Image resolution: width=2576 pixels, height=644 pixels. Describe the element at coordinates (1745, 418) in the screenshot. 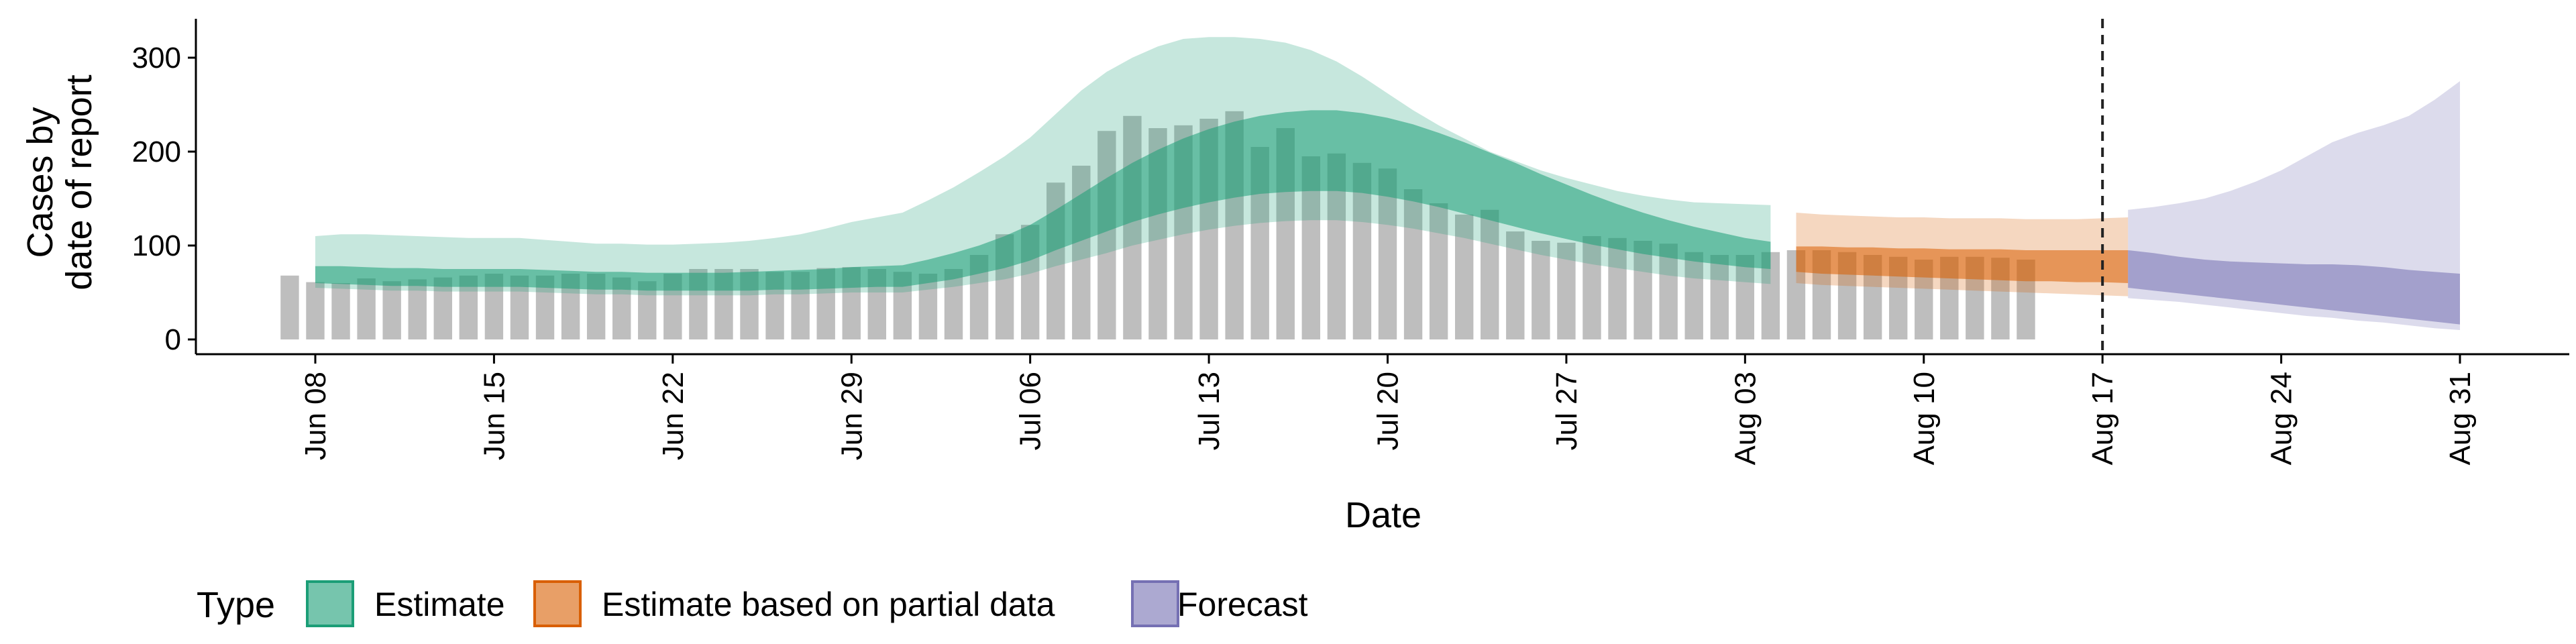

I see `x-tick-label: Aug 03` at that location.